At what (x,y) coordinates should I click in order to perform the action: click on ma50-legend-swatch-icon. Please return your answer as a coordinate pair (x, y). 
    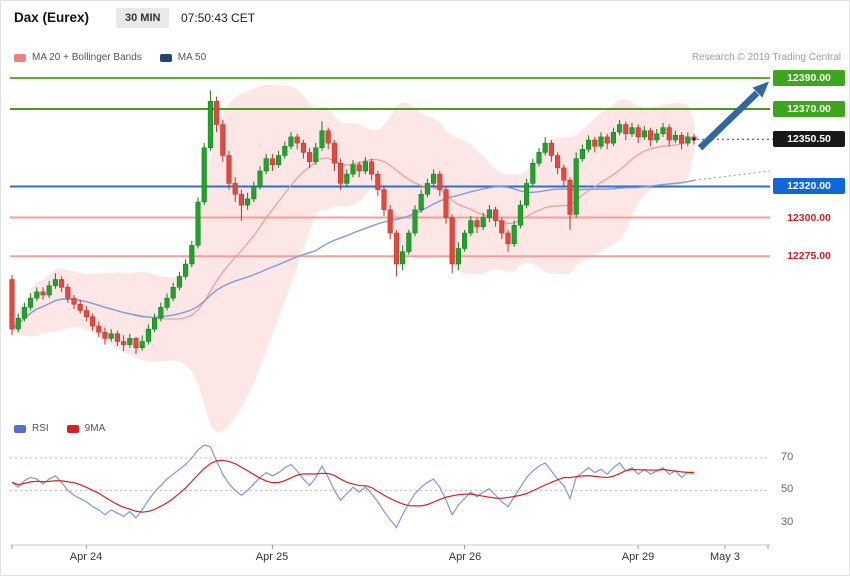
    Looking at the image, I should click on (165, 57).